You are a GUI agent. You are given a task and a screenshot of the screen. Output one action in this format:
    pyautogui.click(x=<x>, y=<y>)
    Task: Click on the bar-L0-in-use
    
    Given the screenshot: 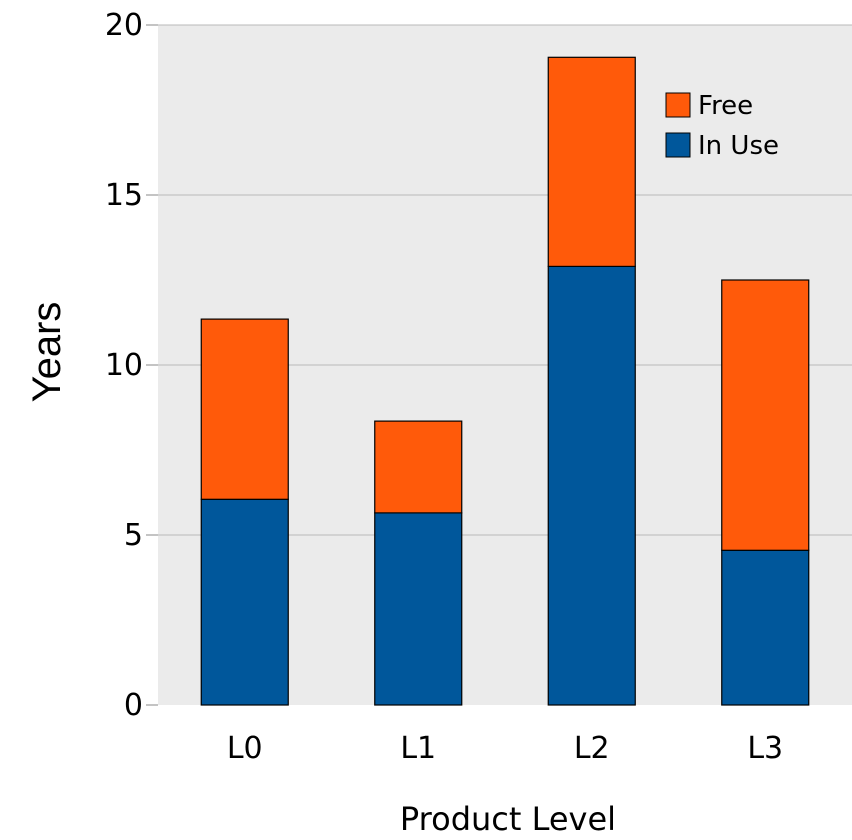 What is the action you would take?
    pyautogui.click(x=244, y=602)
    